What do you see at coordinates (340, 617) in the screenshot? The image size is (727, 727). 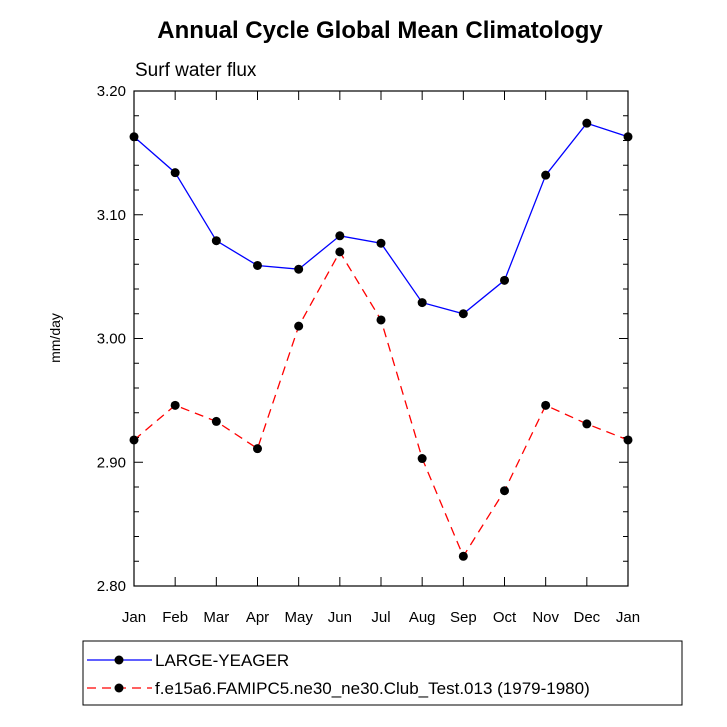 I see `x-tick-label: Jun` at bounding box center [340, 617].